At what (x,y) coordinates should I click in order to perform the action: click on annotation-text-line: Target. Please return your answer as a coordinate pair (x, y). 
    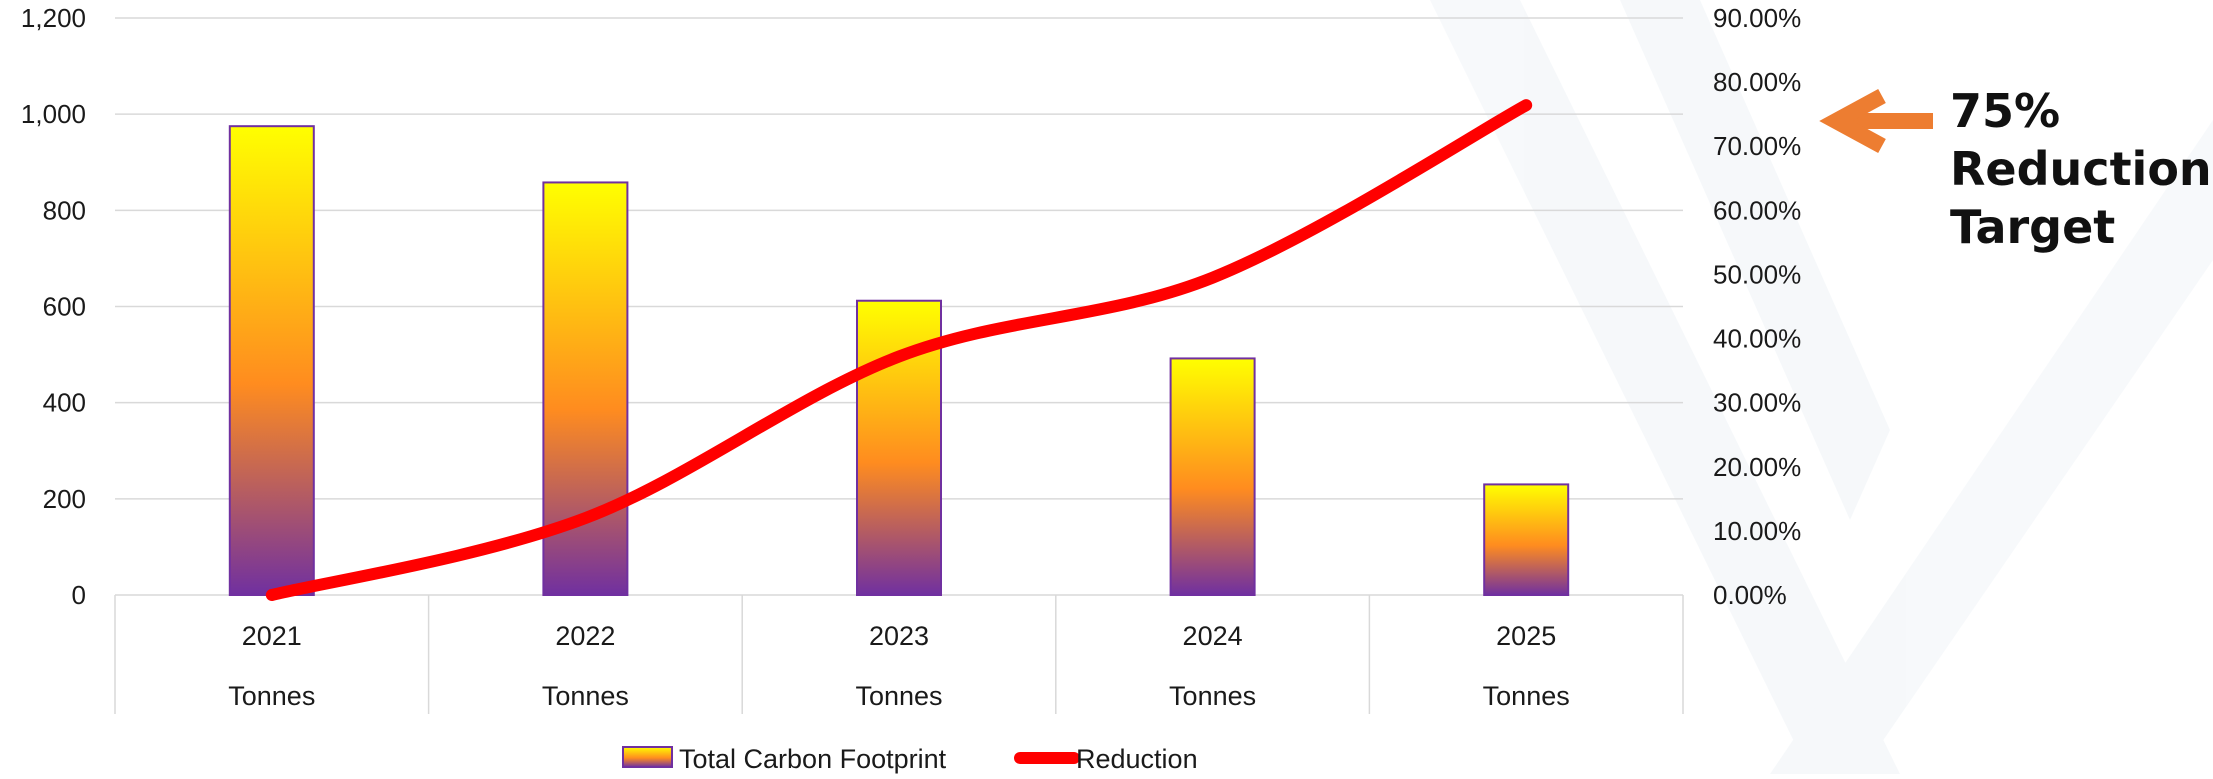
    Looking at the image, I should click on (2032, 227).